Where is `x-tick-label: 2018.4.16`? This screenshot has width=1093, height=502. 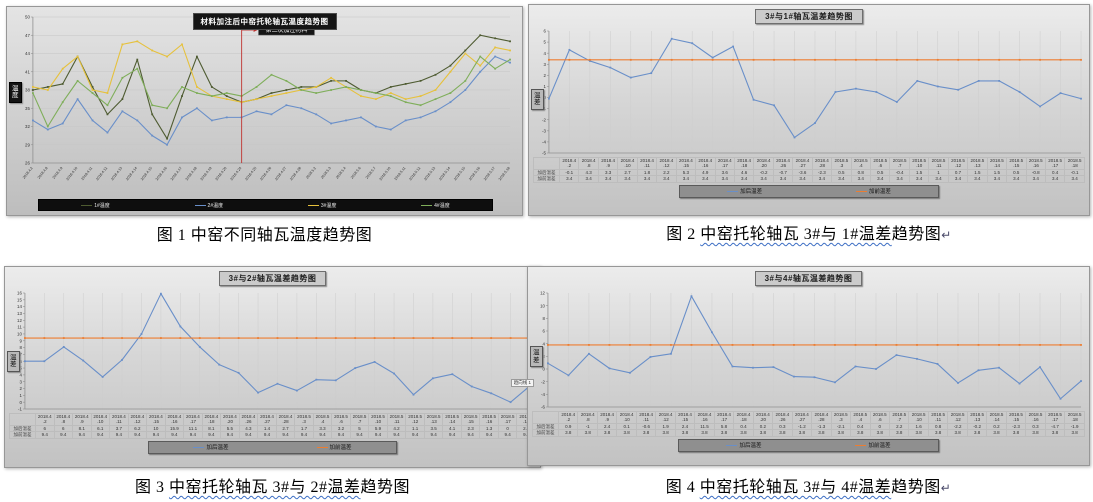 x-tick-label: 2018.4.16 is located at coordinates (161, 173).